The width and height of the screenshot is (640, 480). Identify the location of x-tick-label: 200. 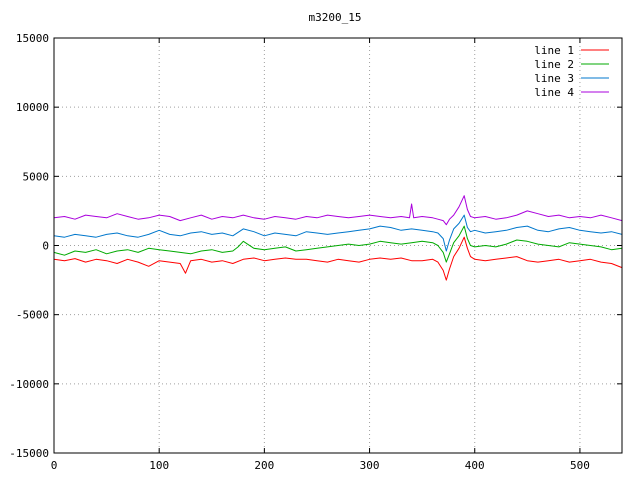
(264, 465).